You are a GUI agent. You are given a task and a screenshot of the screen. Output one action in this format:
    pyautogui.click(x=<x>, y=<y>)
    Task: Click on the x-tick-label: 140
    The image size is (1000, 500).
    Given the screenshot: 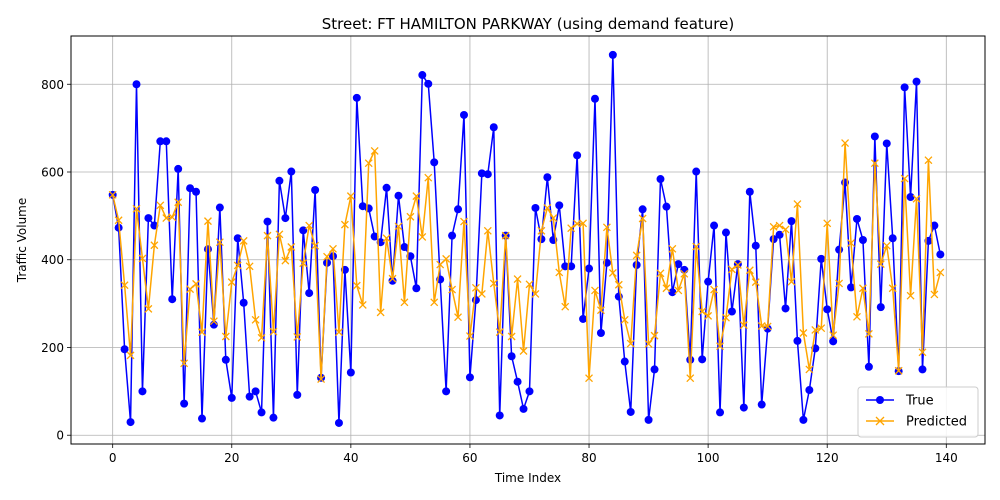 What is the action you would take?
    pyautogui.click(x=946, y=458)
    